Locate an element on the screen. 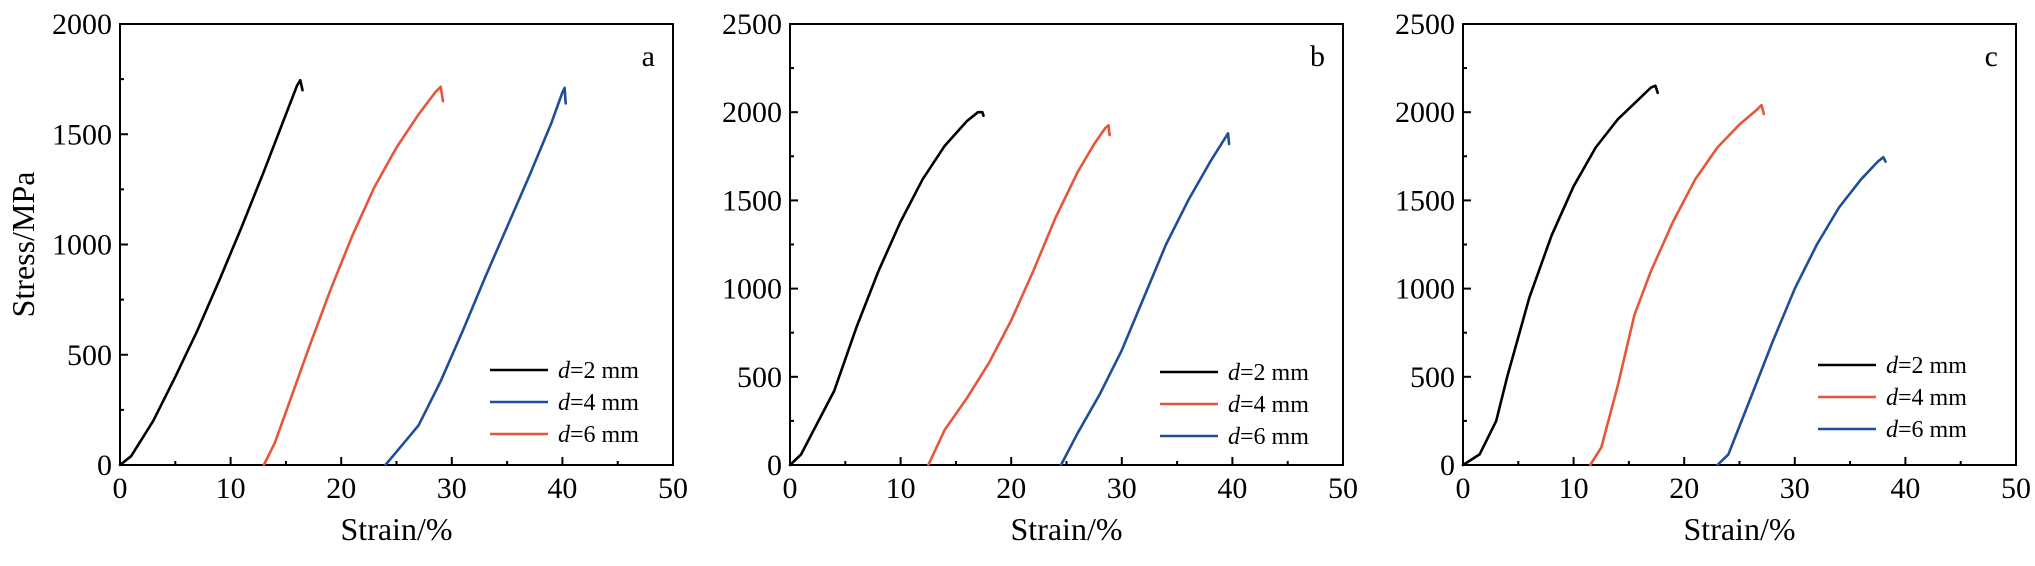 The image size is (2035, 566). y-axis-title: Stress/MPa is located at coordinates (23, 245).